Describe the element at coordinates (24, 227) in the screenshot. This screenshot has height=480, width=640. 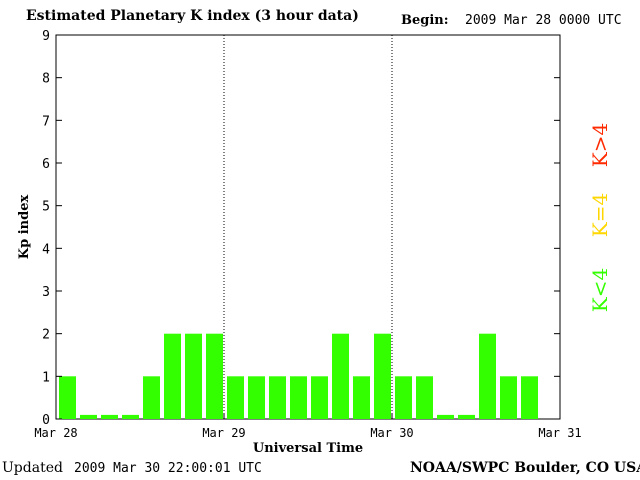
I see `y-axis-label: Kp index` at that location.